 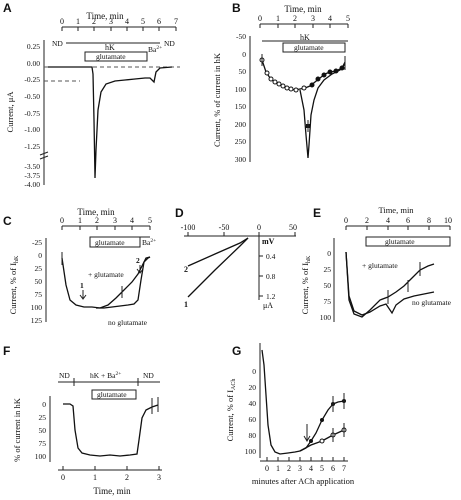 I want to click on panel-a-letter: A, so click(x=7, y=8).